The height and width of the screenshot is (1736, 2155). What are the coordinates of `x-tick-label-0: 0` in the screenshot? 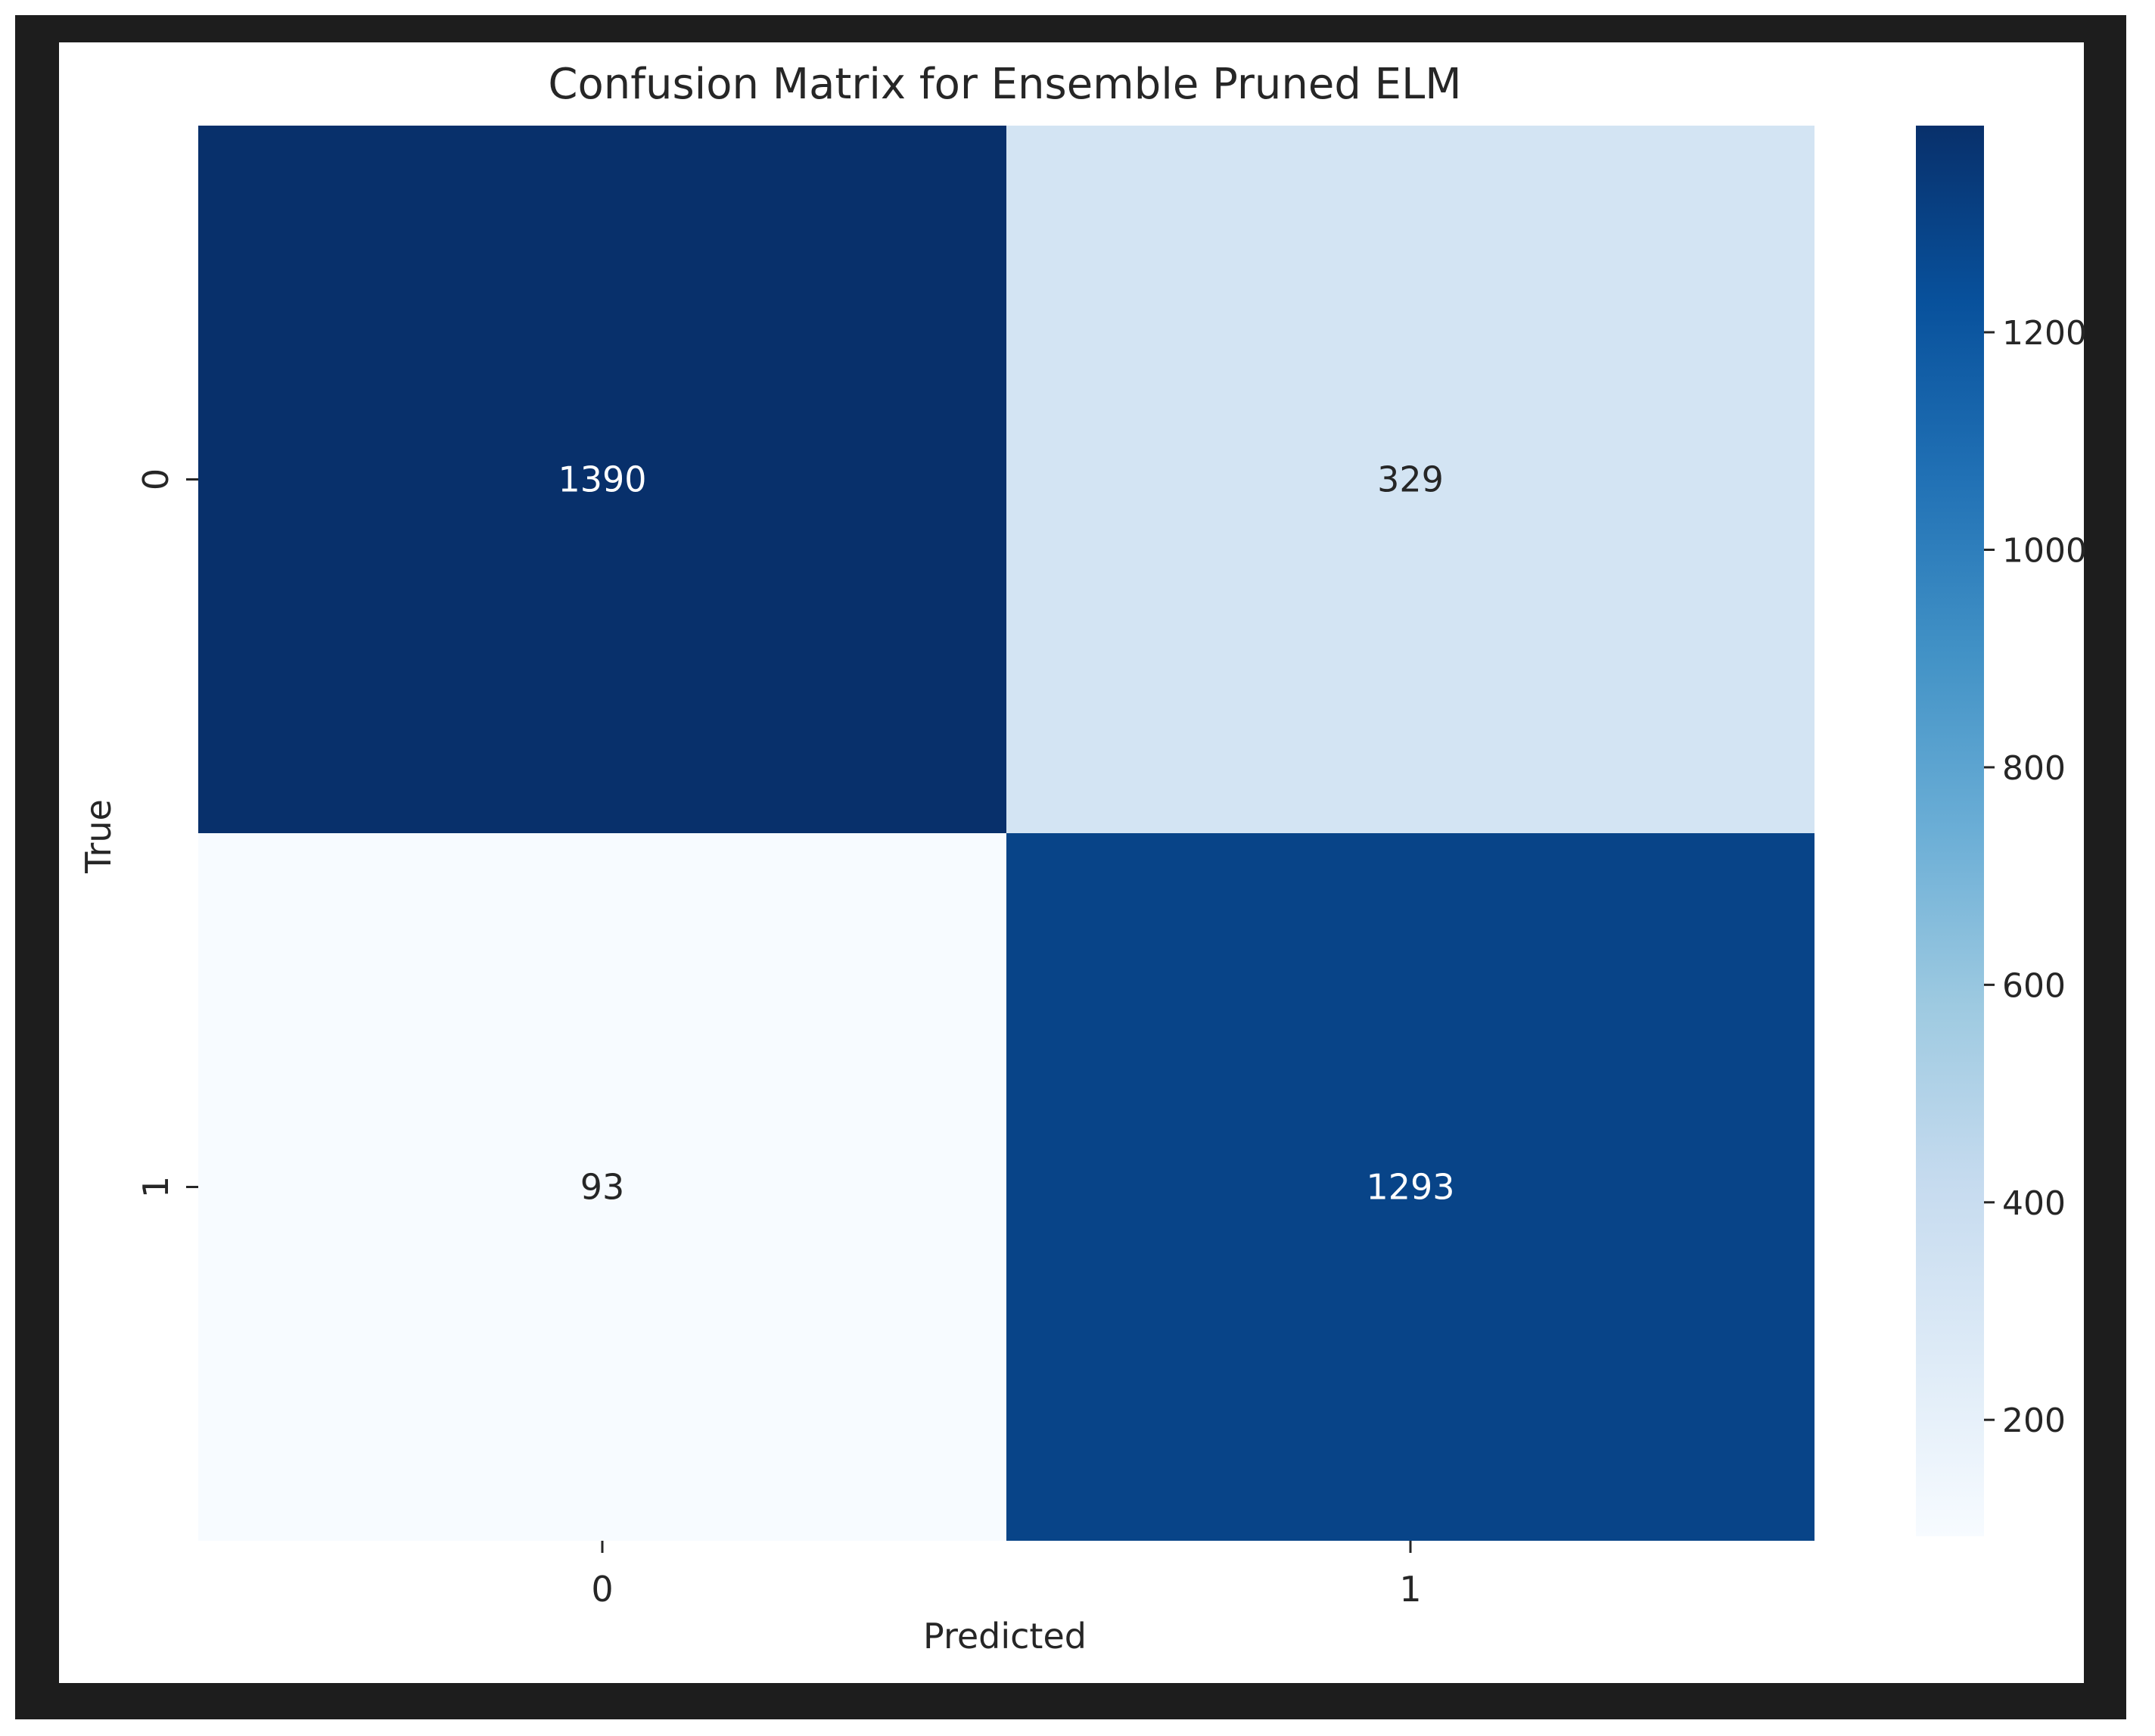 It's located at (602, 1589).